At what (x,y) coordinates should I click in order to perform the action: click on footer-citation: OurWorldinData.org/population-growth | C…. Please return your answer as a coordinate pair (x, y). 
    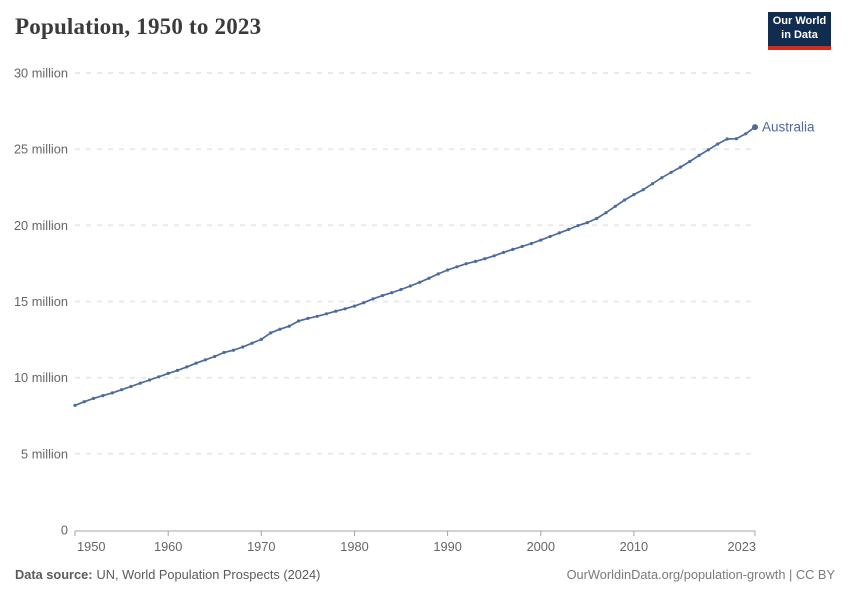
    Looking at the image, I should click on (701, 575).